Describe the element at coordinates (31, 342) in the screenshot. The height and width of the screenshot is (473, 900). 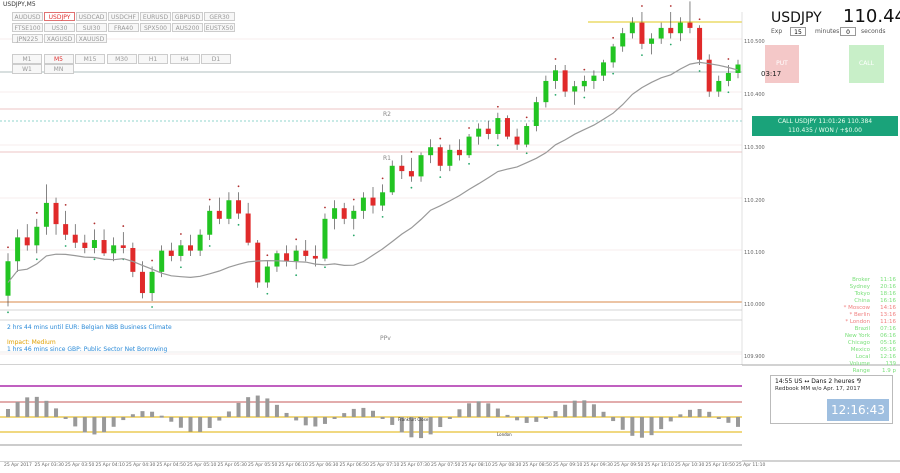
I see `news-impact: Impact: Medium` at that location.